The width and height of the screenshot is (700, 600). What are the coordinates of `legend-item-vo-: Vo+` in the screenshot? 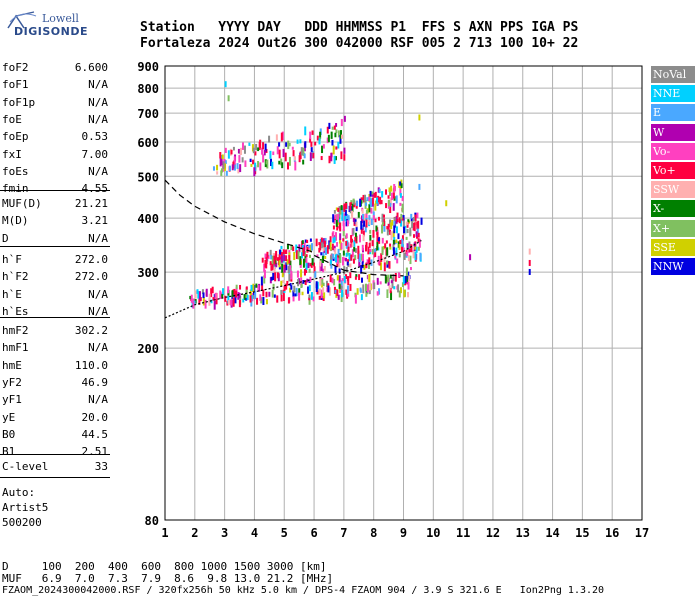 It's located at (673, 170).